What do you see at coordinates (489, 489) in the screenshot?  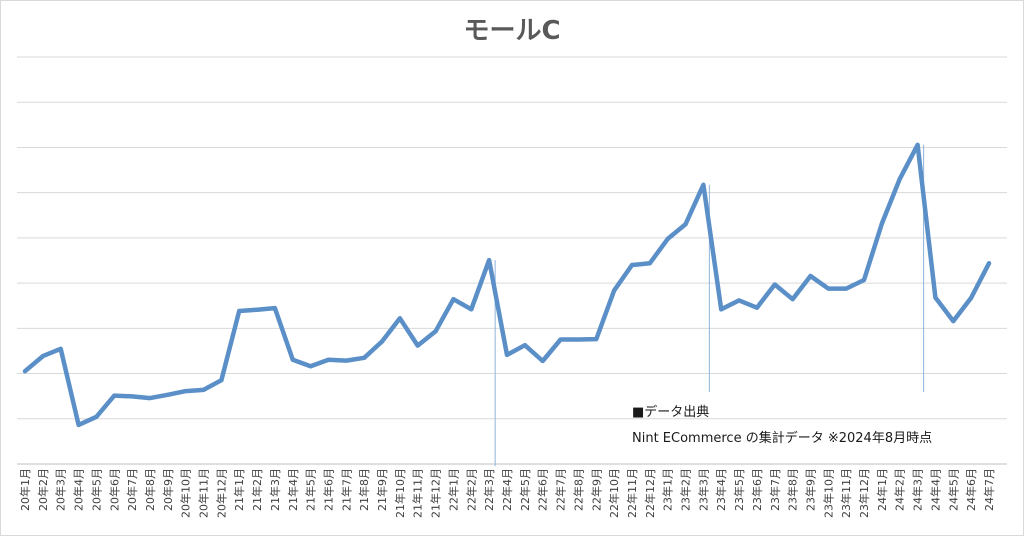 I see `x-tick-label: 22年3月` at bounding box center [489, 489].